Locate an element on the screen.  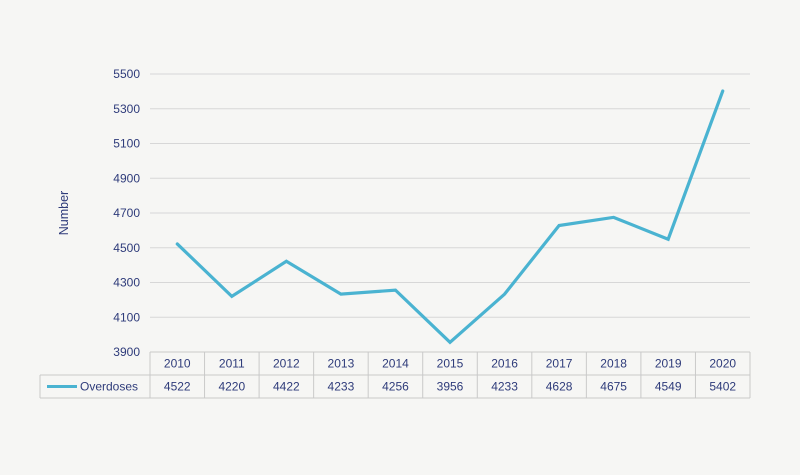
data-cell-2013: 4233 is located at coordinates (341, 387).